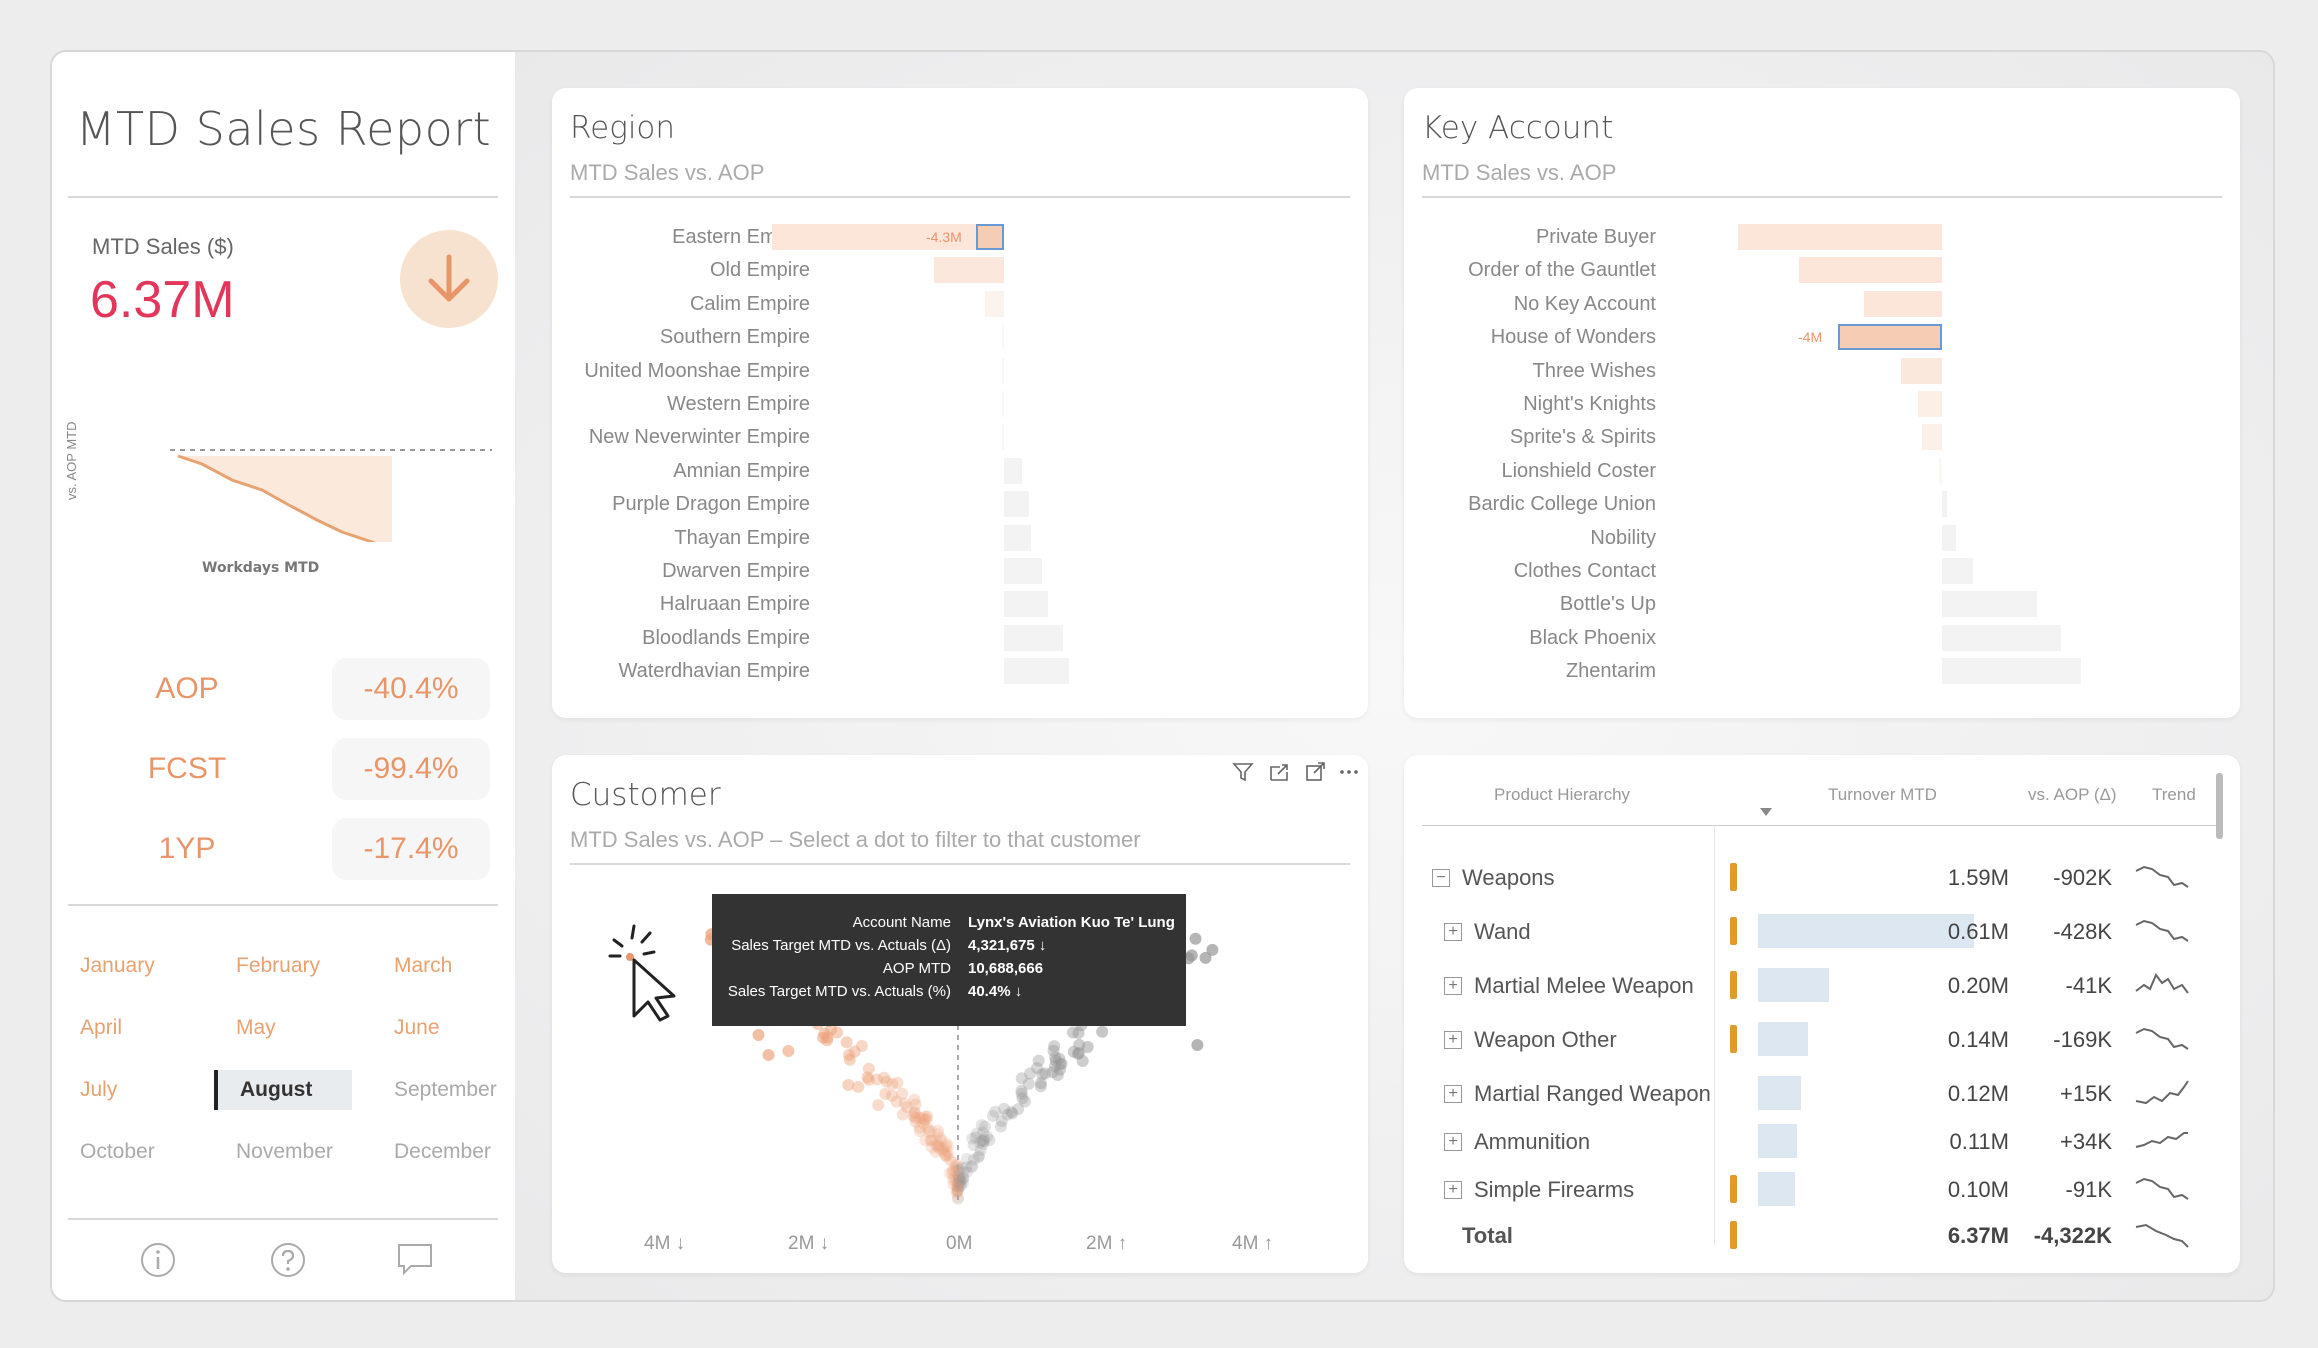 The image size is (2318, 1348). I want to click on table-row: + Wand 0.61M -428K, so click(1819, 933).